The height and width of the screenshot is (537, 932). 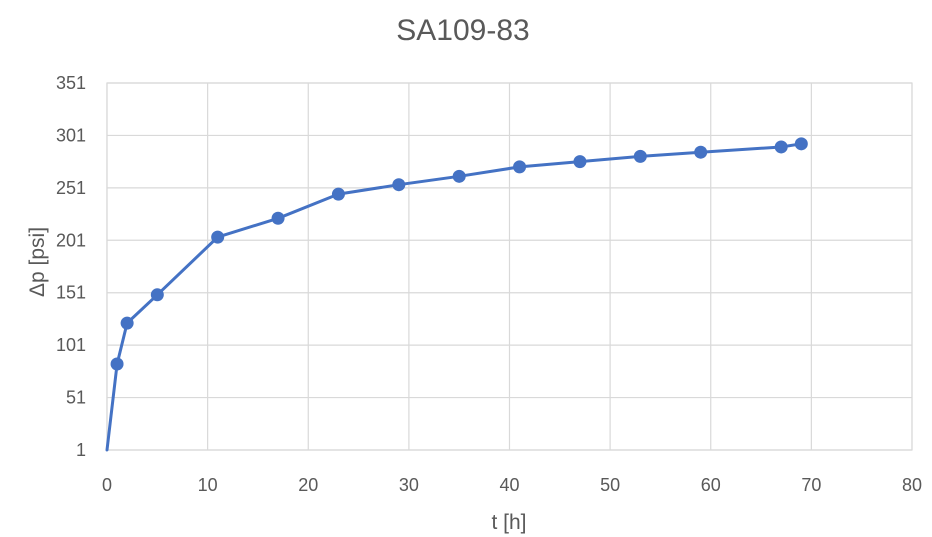 I want to click on x-axis-tick-labels: 0 10 20 30 40 50 60 70 80, so click(x=512, y=485).